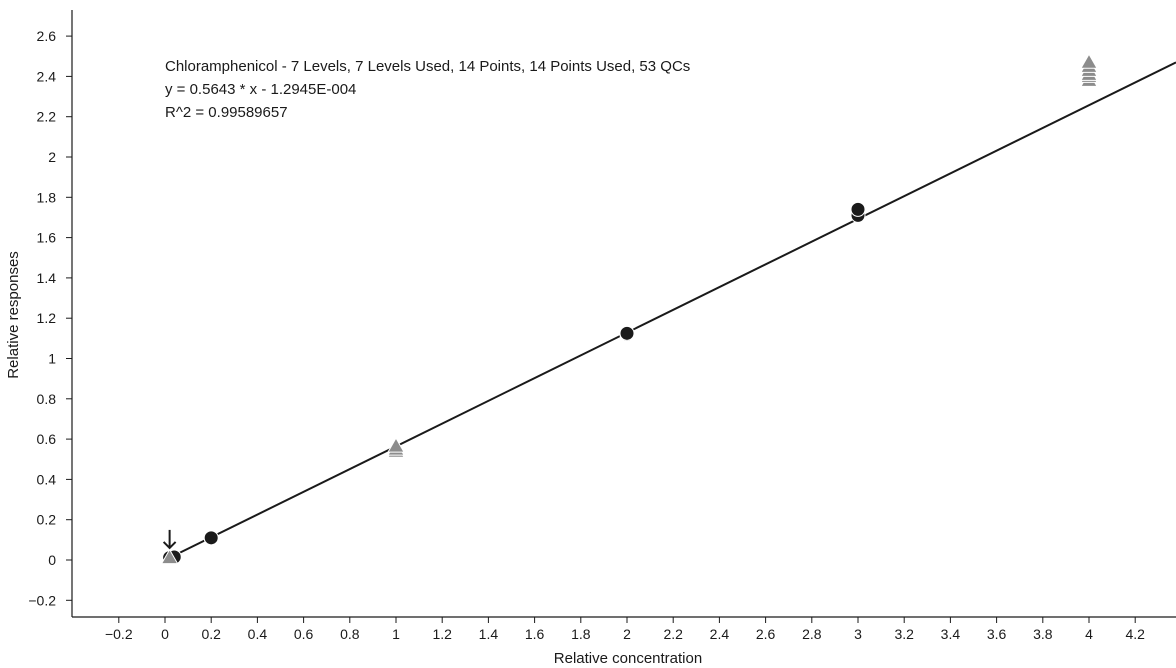  I want to click on y-tick-label: 2.6, so click(47, 36).